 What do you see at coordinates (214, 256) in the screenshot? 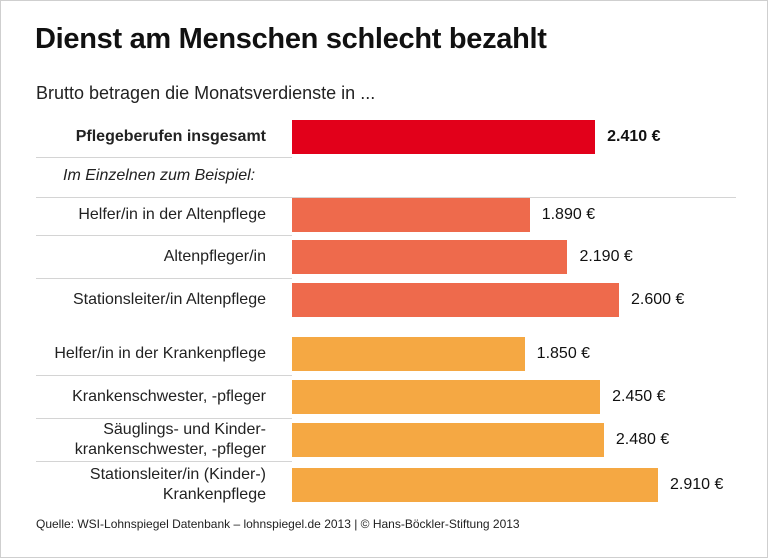
I see `category-label: Altenpfleger/in` at bounding box center [214, 256].